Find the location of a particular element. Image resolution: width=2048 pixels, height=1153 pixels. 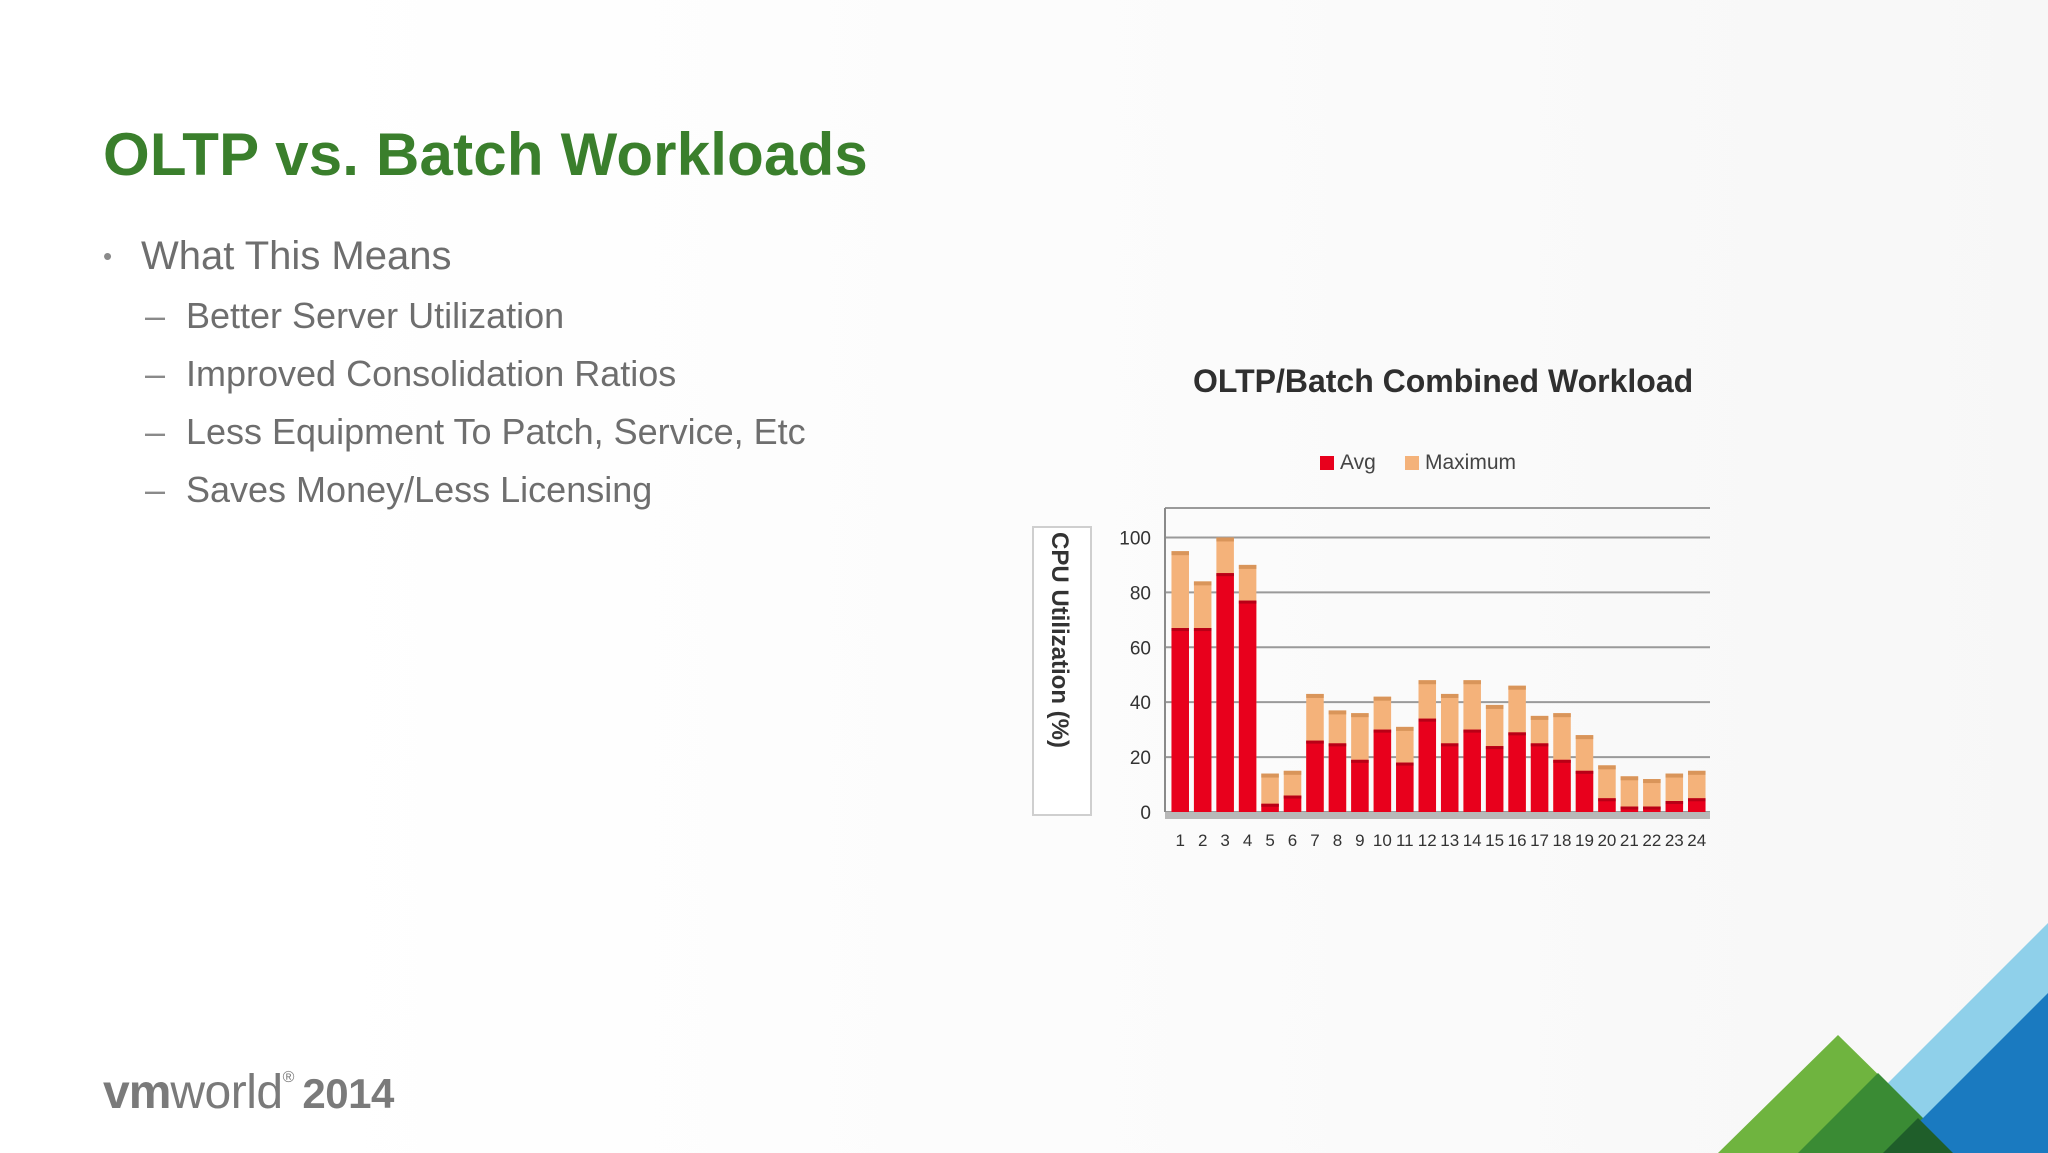

x-tick-label: 6 is located at coordinates (1292, 840).